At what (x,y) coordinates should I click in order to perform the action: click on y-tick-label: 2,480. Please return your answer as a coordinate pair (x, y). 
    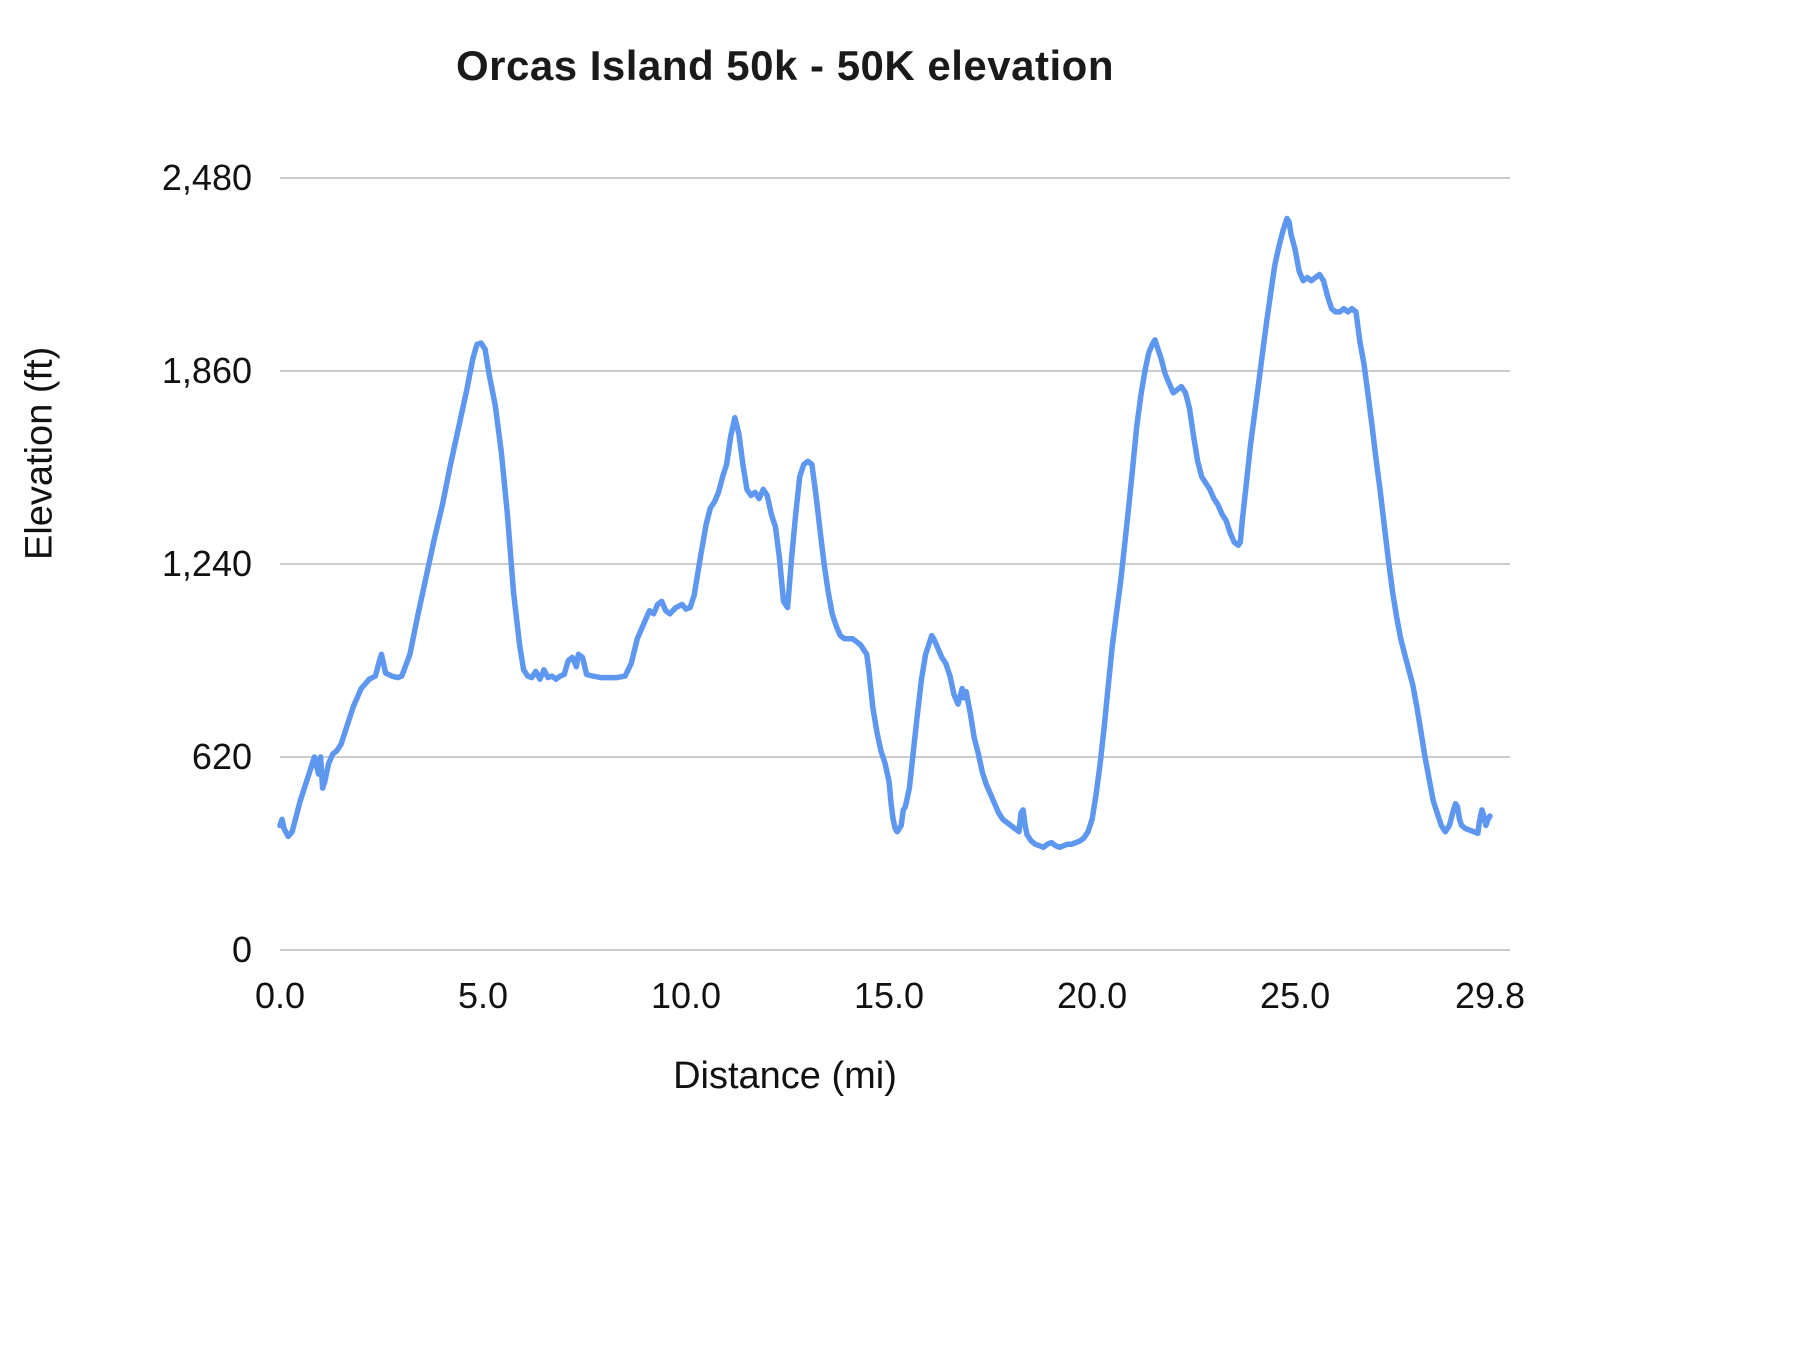
    Looking at the image, I should click on (207, 177).